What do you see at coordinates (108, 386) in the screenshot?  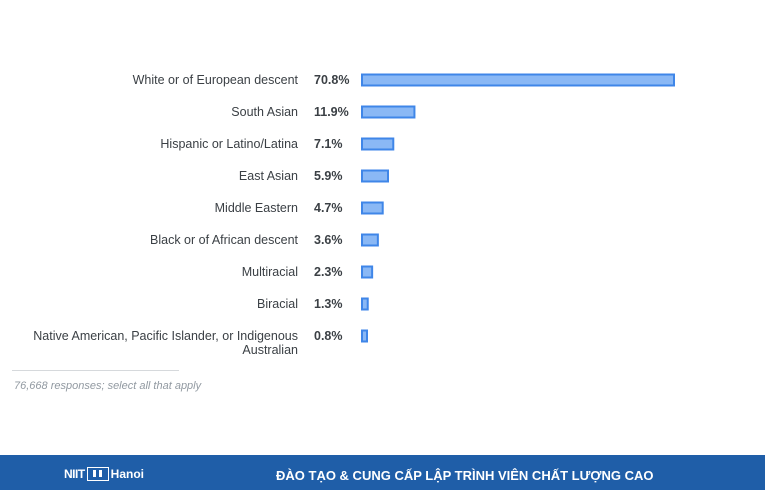 I see `responses-note: 76,668 responses; select all that apply` at bounding box center [108, 386].